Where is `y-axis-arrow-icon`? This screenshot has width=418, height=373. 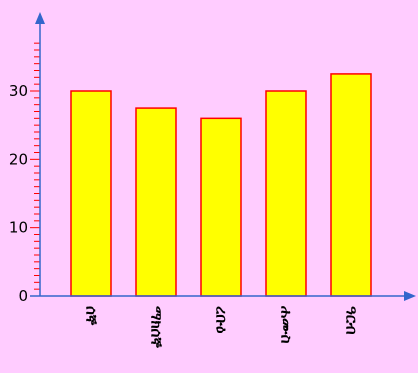
y-axis-arrow-icon is located at coordinates (40, 18).